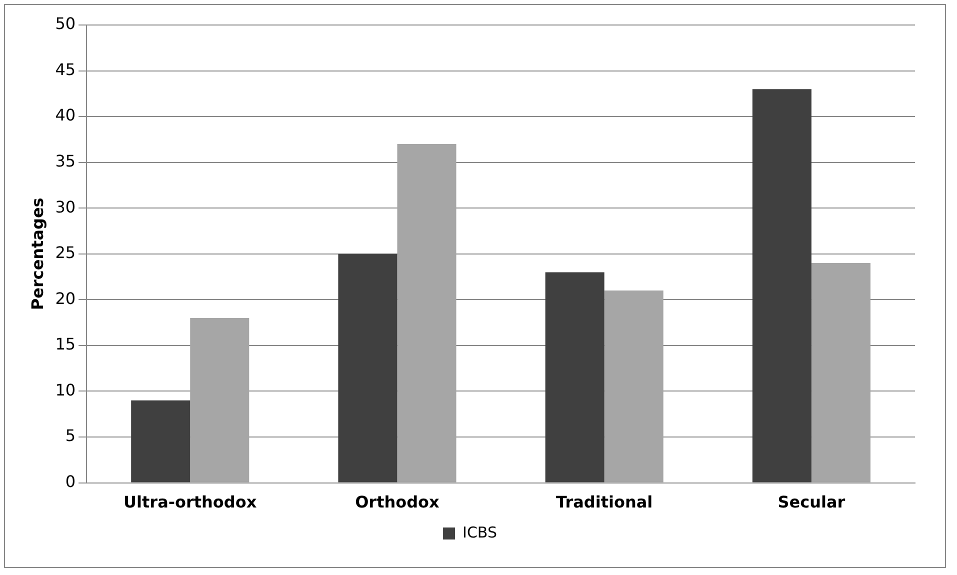 The image size is (957, 575). I want to click on x-tick-label: Ultra-orthodox, so click(191, 502).